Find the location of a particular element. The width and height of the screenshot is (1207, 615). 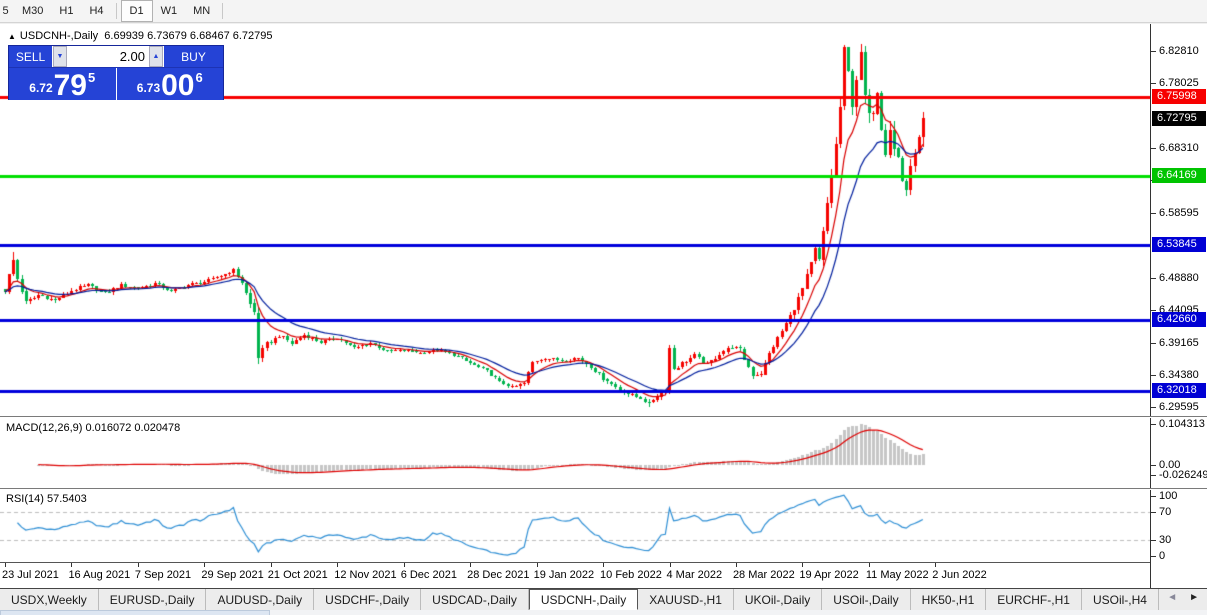

sell-button: SELL is located at coordinates (31, 56).